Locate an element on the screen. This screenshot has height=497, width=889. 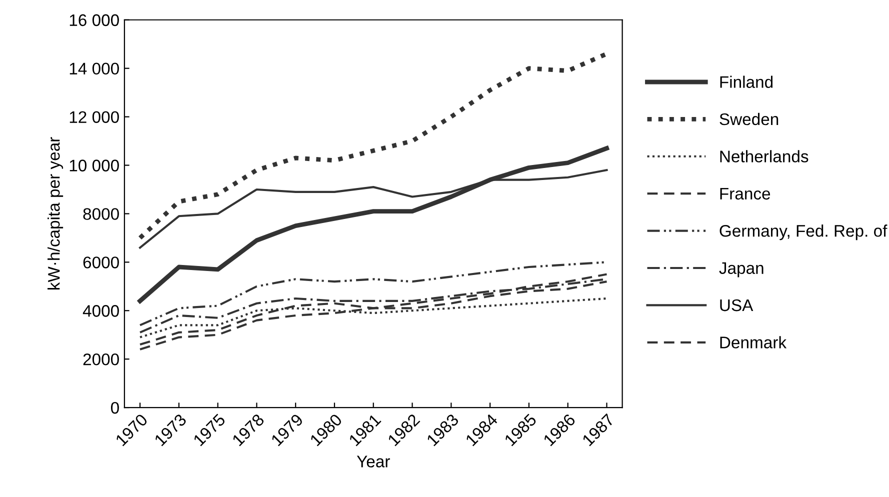
y-tick-label: 2000 is located at coordinates (101, 359).